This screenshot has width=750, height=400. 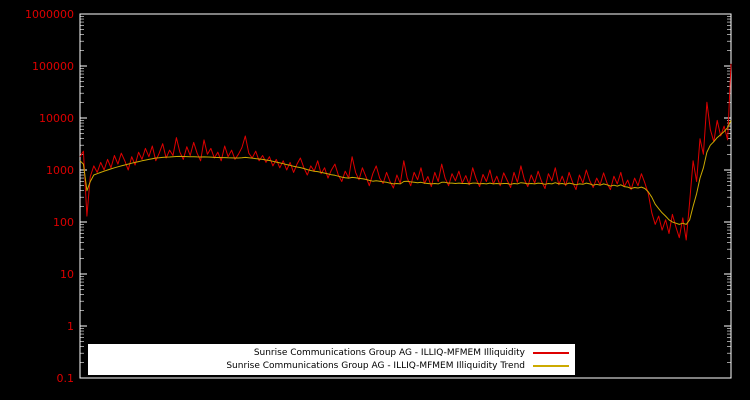 I want to click on y-tick-label: 10000, so click(x=56, y=118).